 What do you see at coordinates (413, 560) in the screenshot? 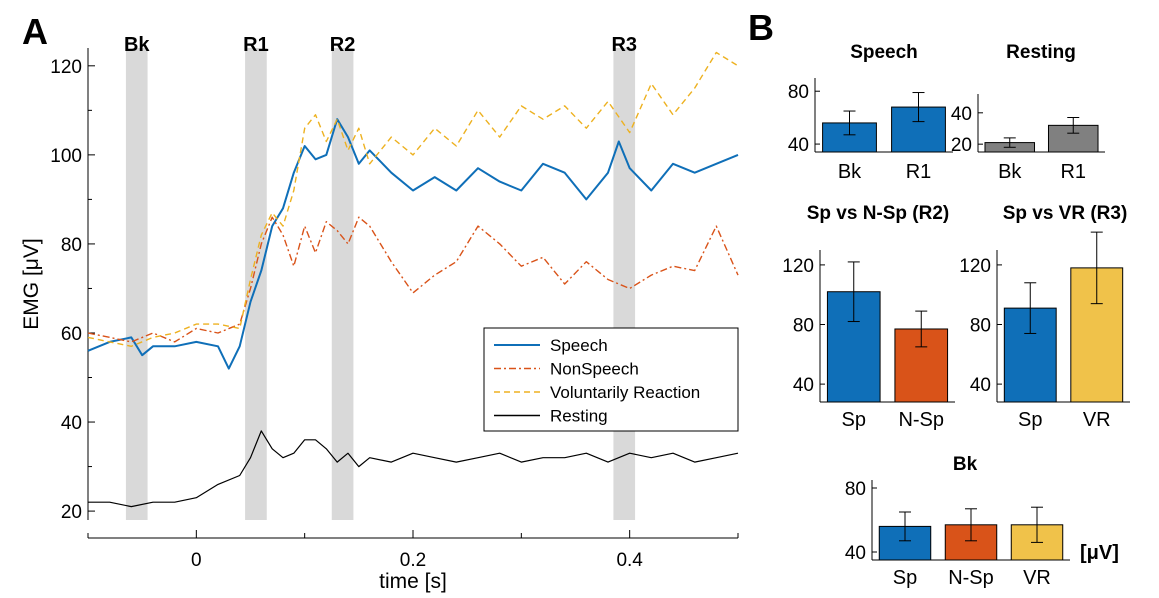
I see `x-tick-label: 0.2` at bounding box center [413, 560].